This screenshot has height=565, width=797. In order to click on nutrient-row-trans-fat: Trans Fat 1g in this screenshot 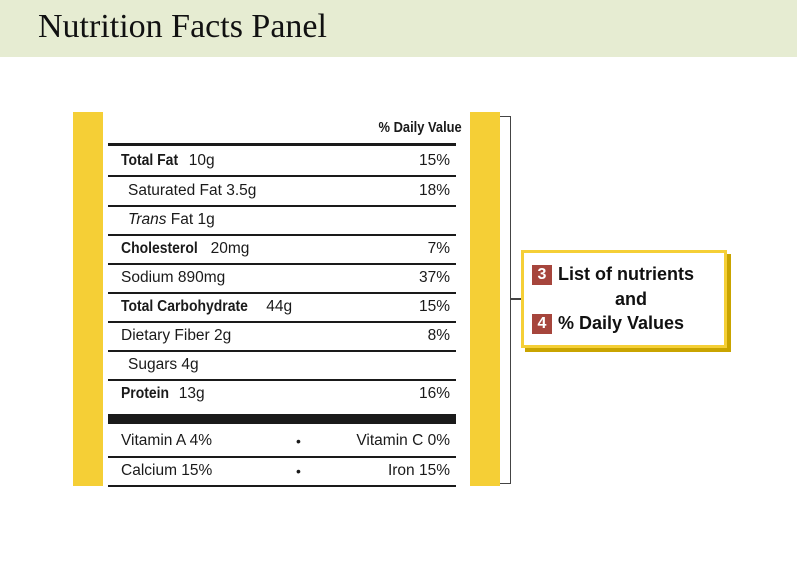, I will do `click(282, 219)`.